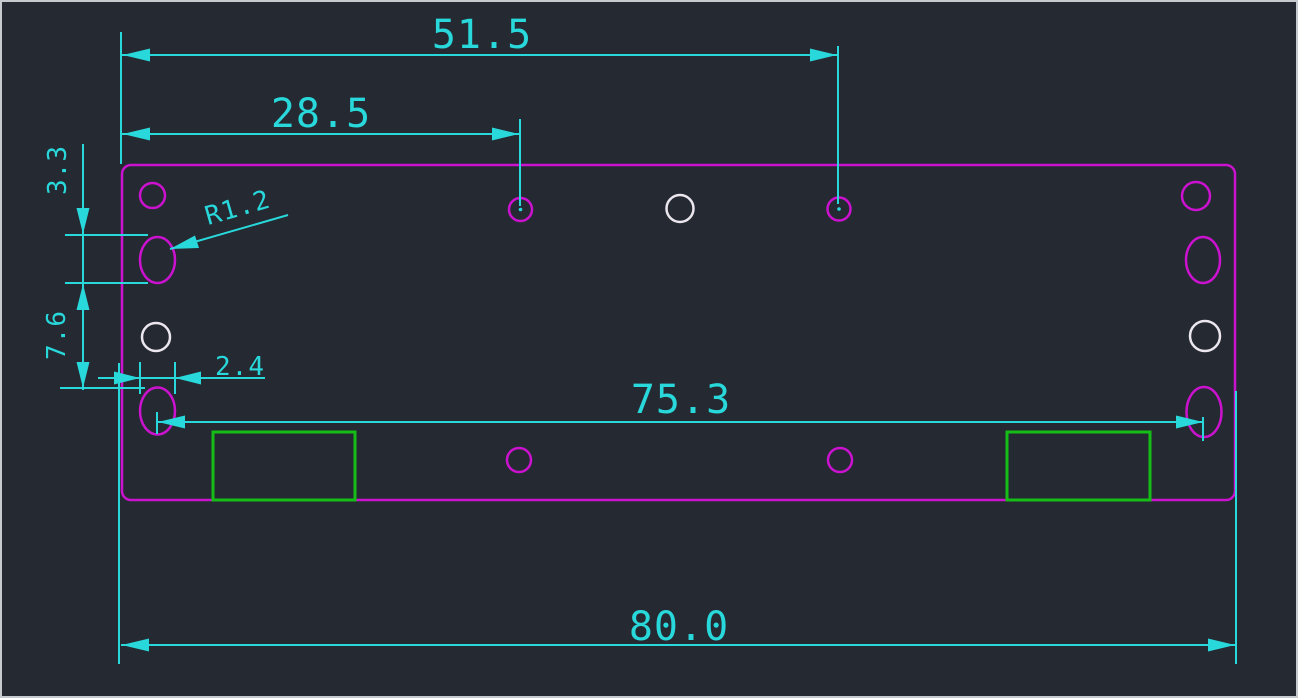 Image resolution: width=1298 pixels, height=698 pixels. What do you see at coordinates (679, 627) in the screenshot?
I see `dim-text-overall-width: 80.0` at bounding box center [679, 627].